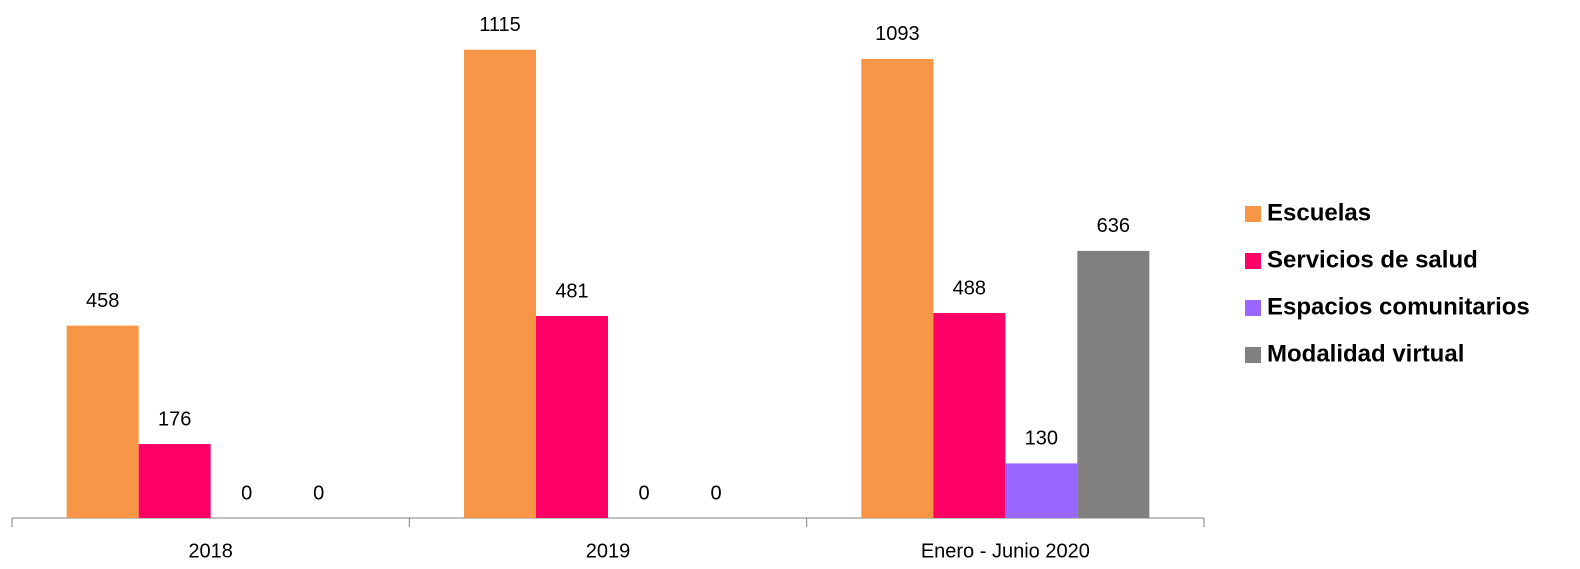 This screenshot has width=1580, height=569. What do you see at coordinates (174, 419) in the screenshot?
I see `data-label: 176` at bounding box center [174, 419].